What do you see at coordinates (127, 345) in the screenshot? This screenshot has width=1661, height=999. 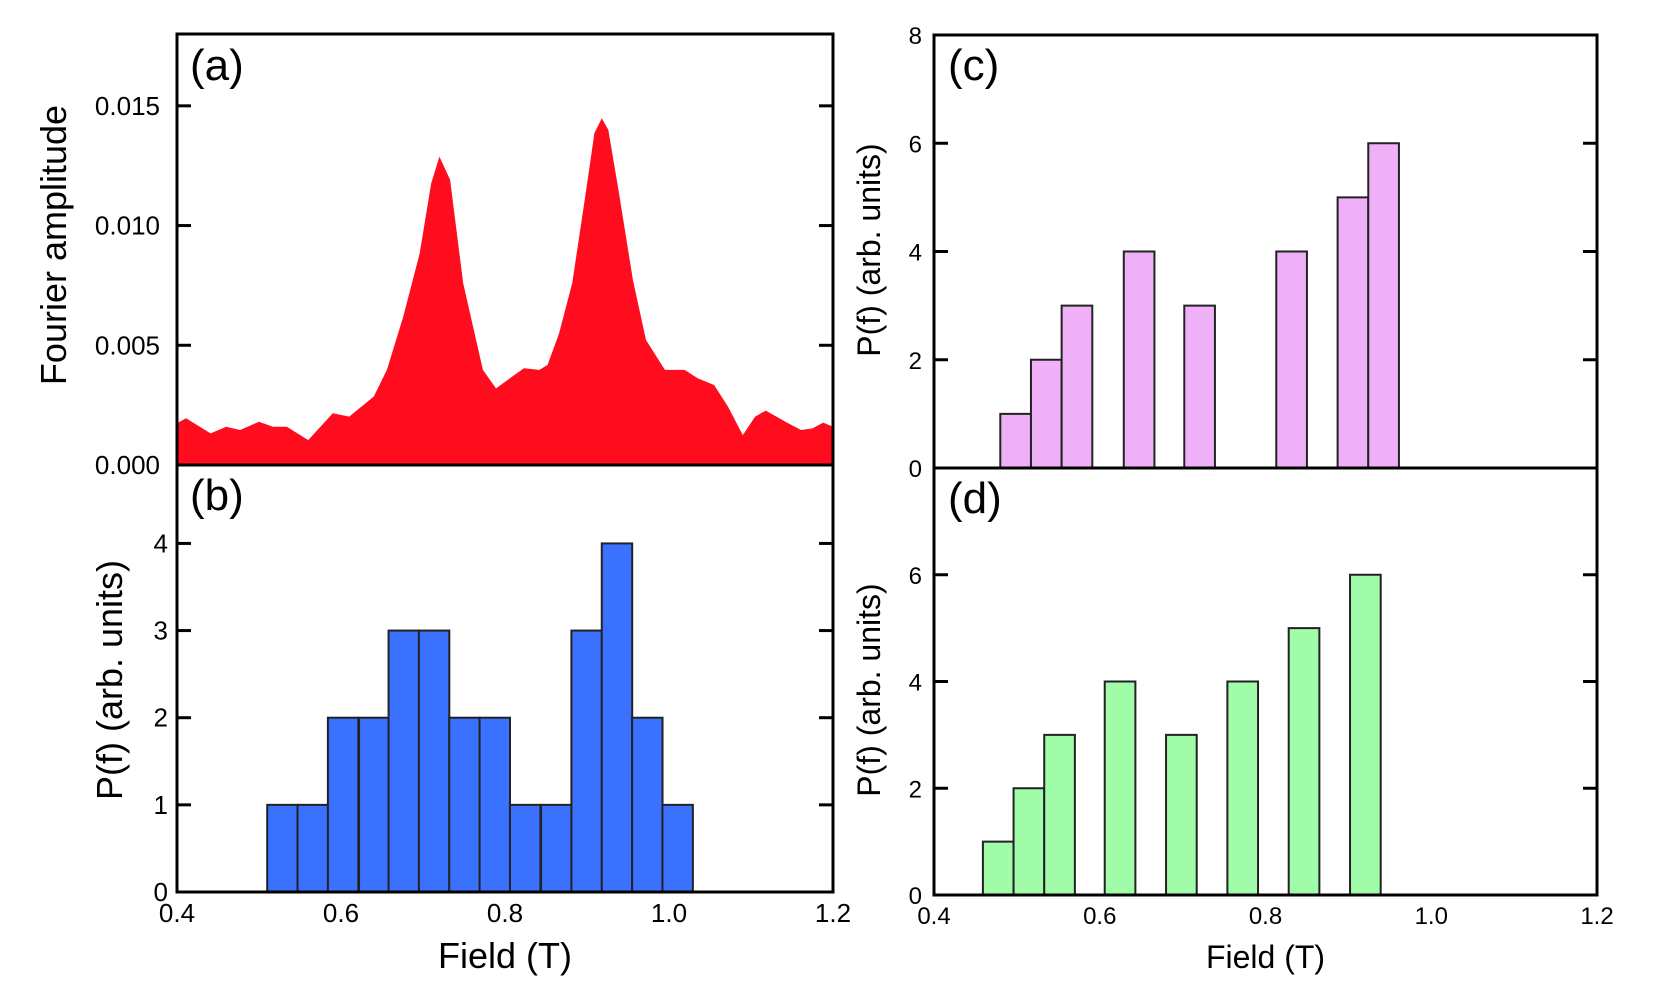 I see `y-tick-label: 0.005` at bounding box center [127, 345].